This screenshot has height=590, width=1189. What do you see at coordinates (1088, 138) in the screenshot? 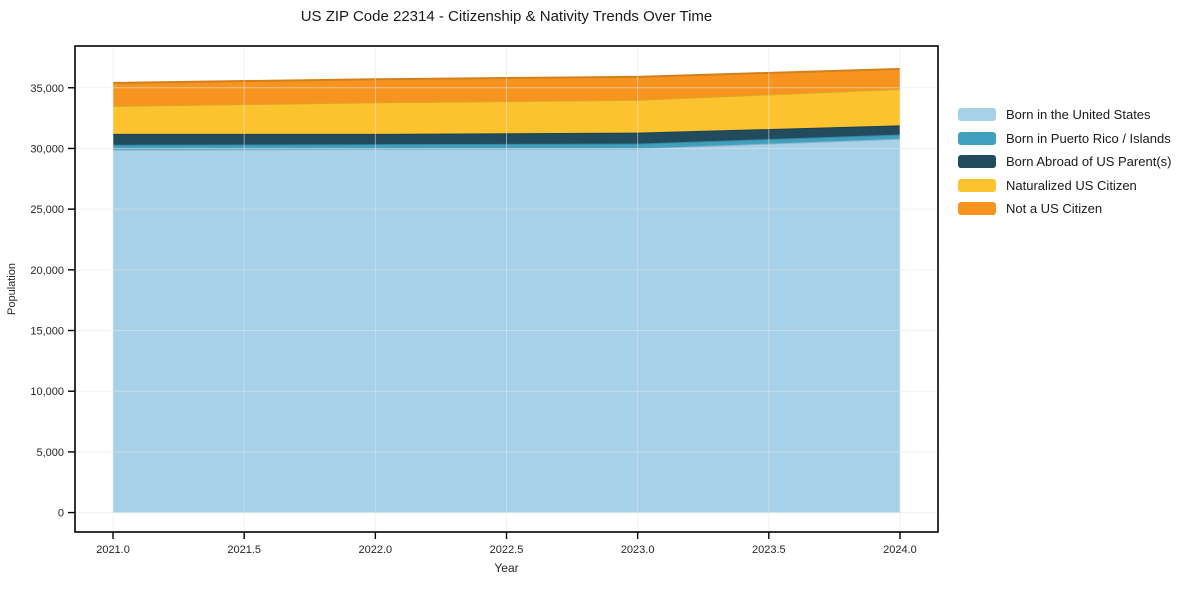
I see `legend-label: Born in Puerto Rico / Islands` at bounding box center [1088, 138].